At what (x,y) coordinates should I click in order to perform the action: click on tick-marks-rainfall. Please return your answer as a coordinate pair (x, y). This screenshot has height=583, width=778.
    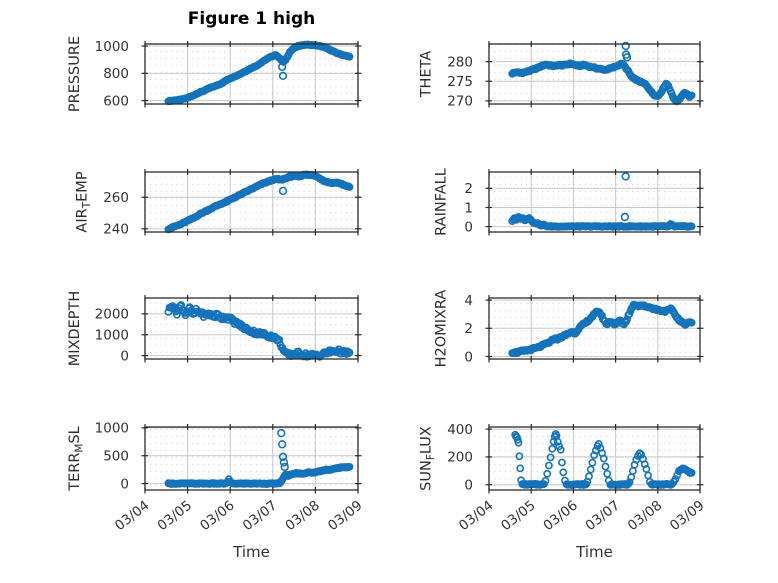
    Looking at the image, I should click on (594, 202).